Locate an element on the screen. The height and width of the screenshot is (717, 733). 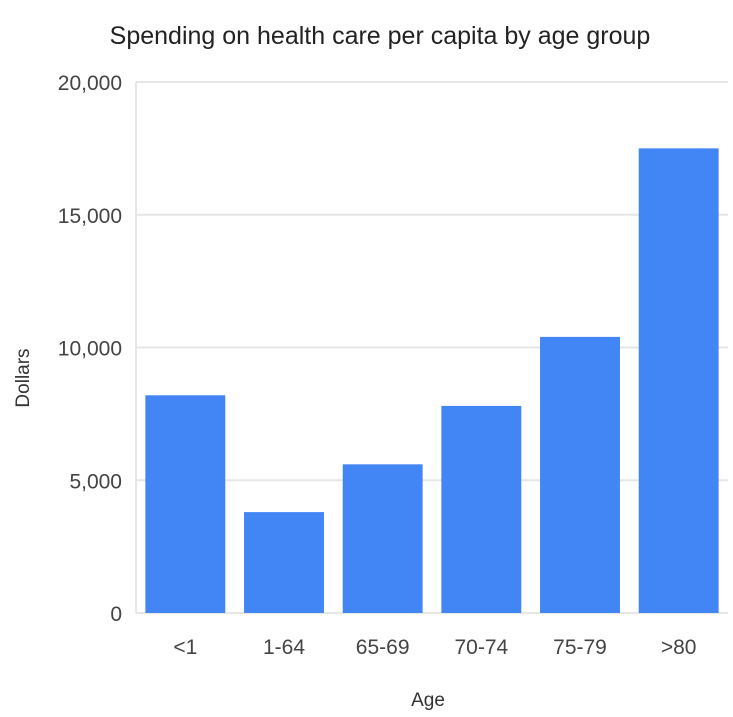
x-tick-label: <1 is located at coordinates (185, 647).